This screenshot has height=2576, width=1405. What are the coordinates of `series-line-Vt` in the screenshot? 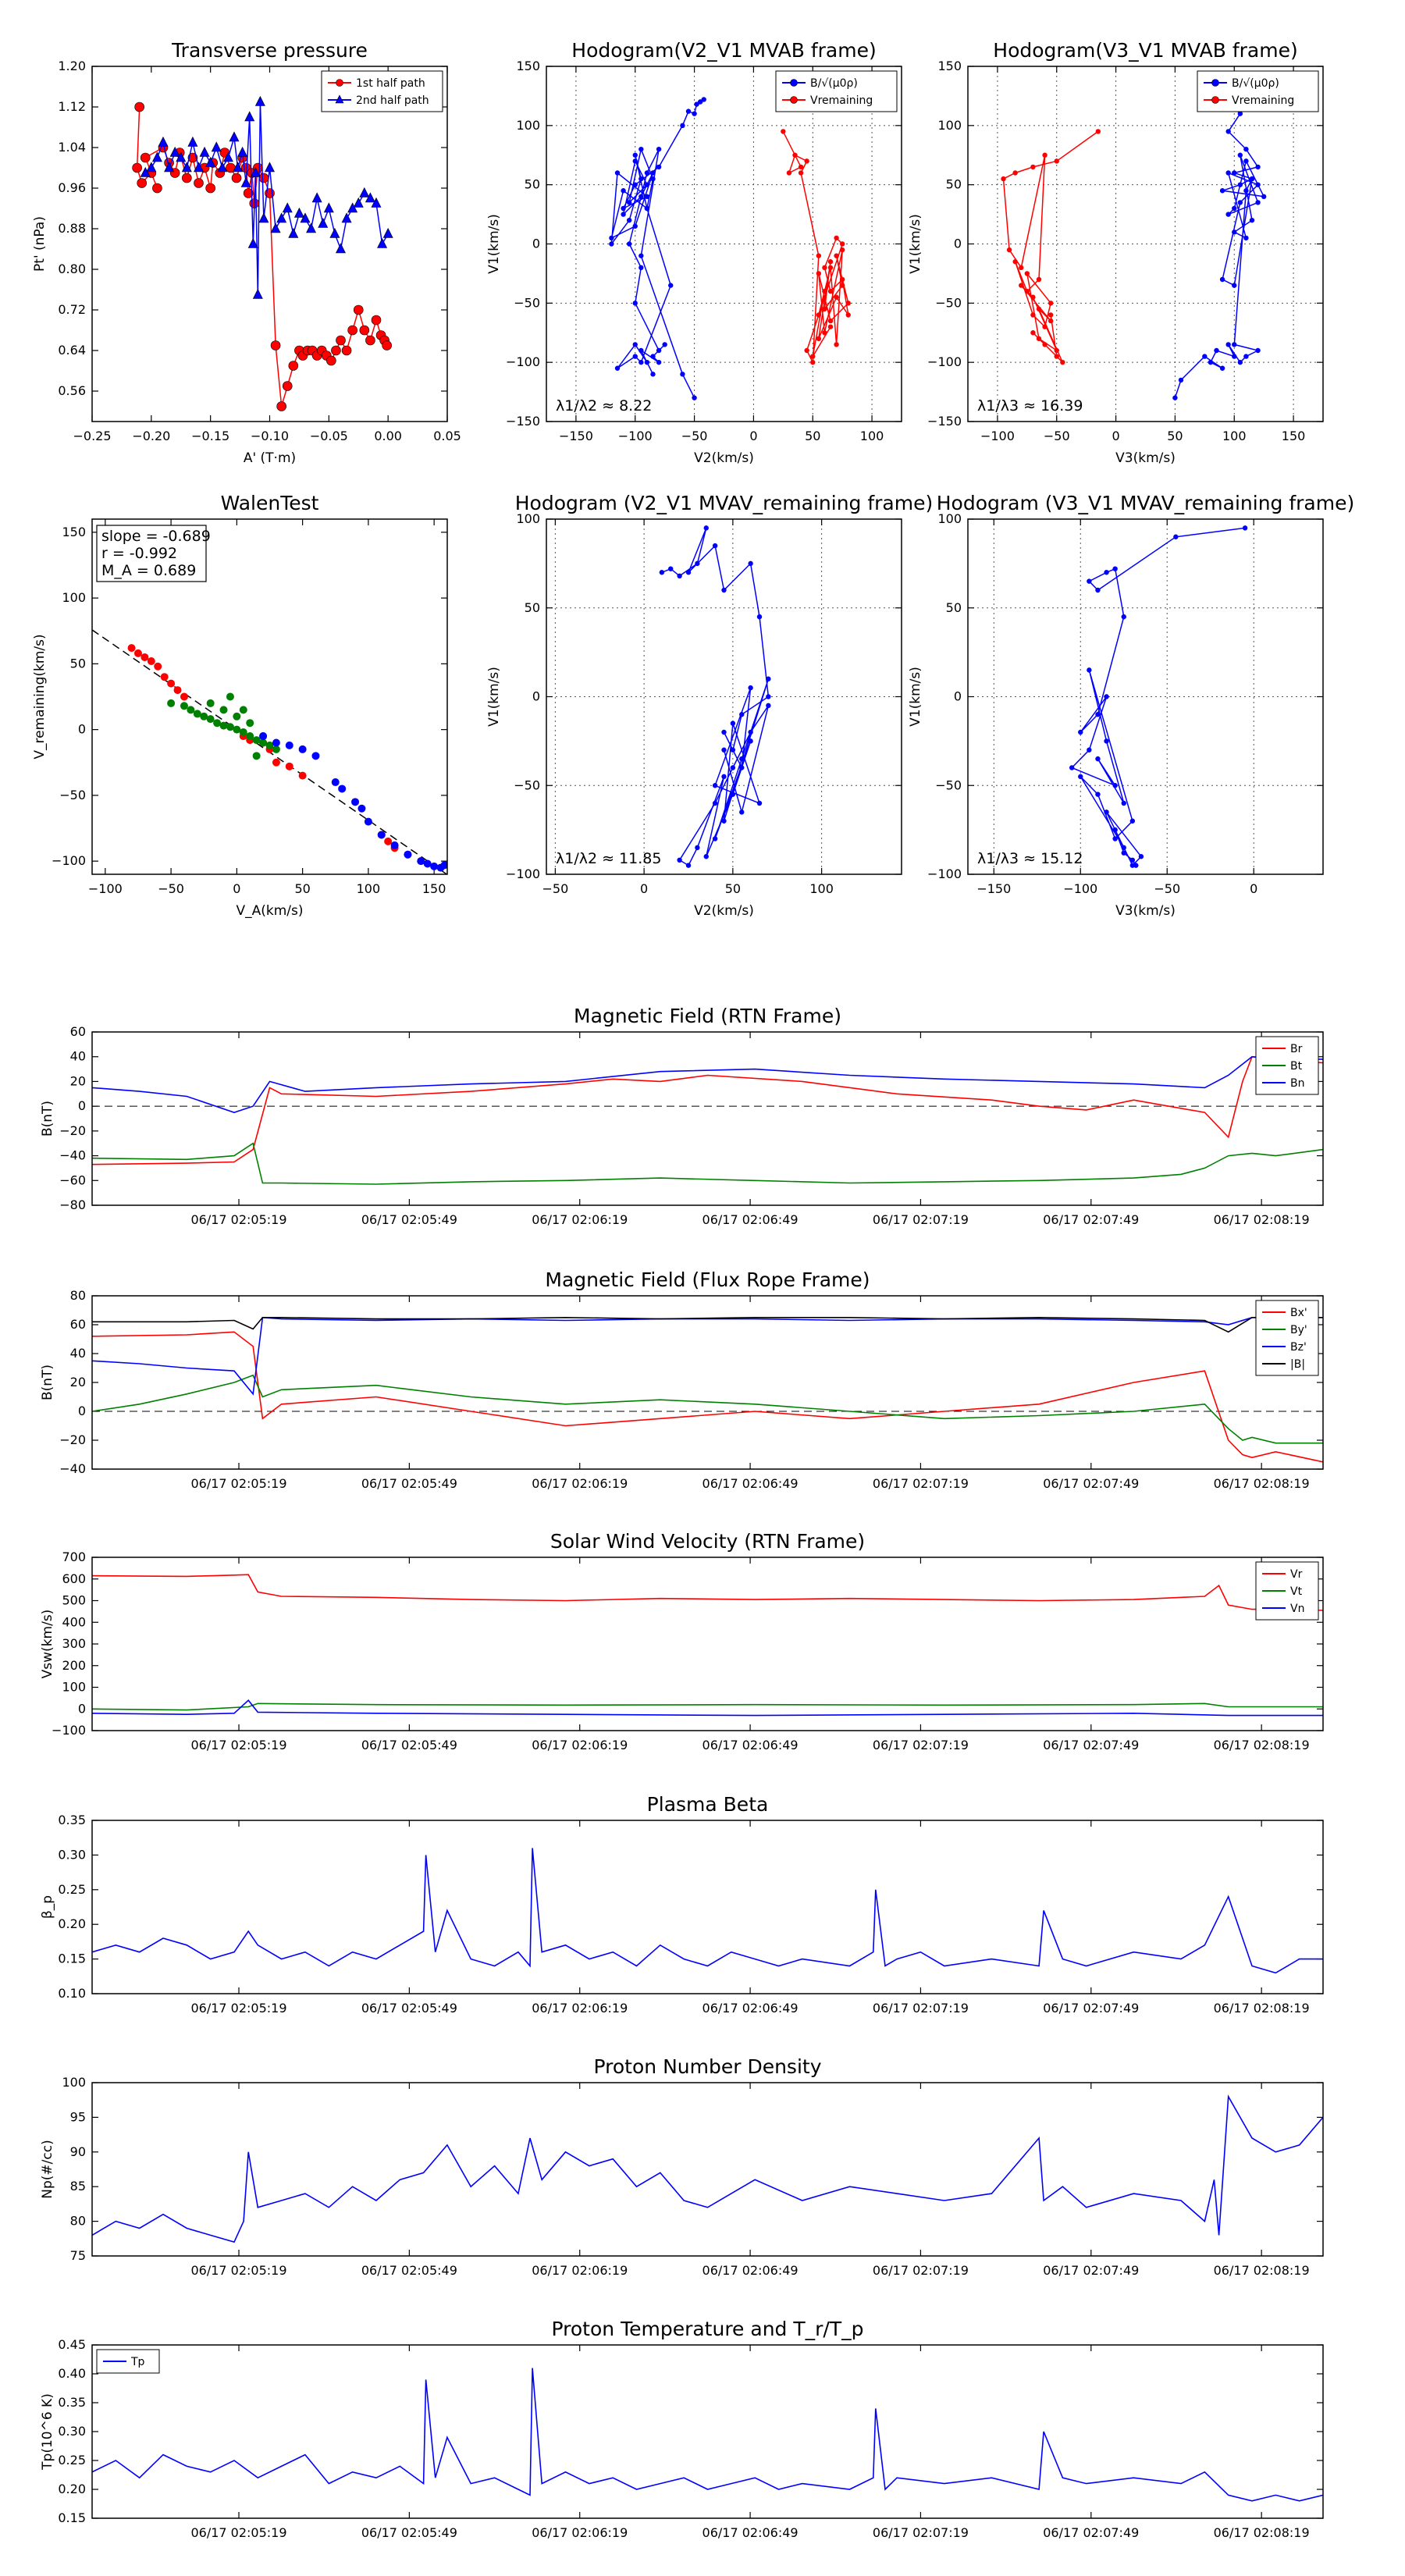 It's located at (708, 1707).